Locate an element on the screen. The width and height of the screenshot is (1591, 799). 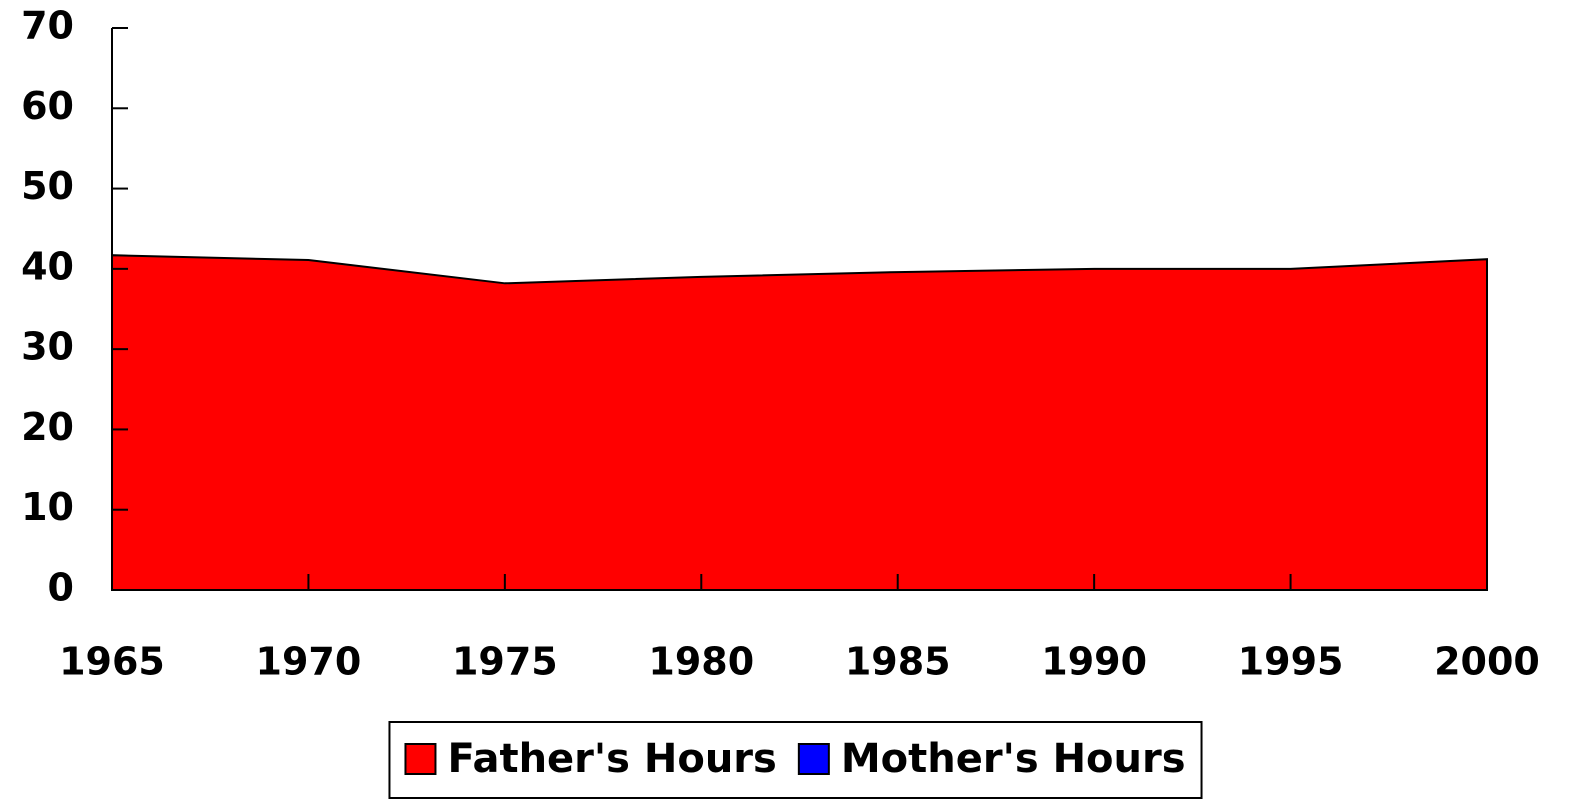
legend: Father's Hours Mother's Hours is located at coordinates (795, 760).